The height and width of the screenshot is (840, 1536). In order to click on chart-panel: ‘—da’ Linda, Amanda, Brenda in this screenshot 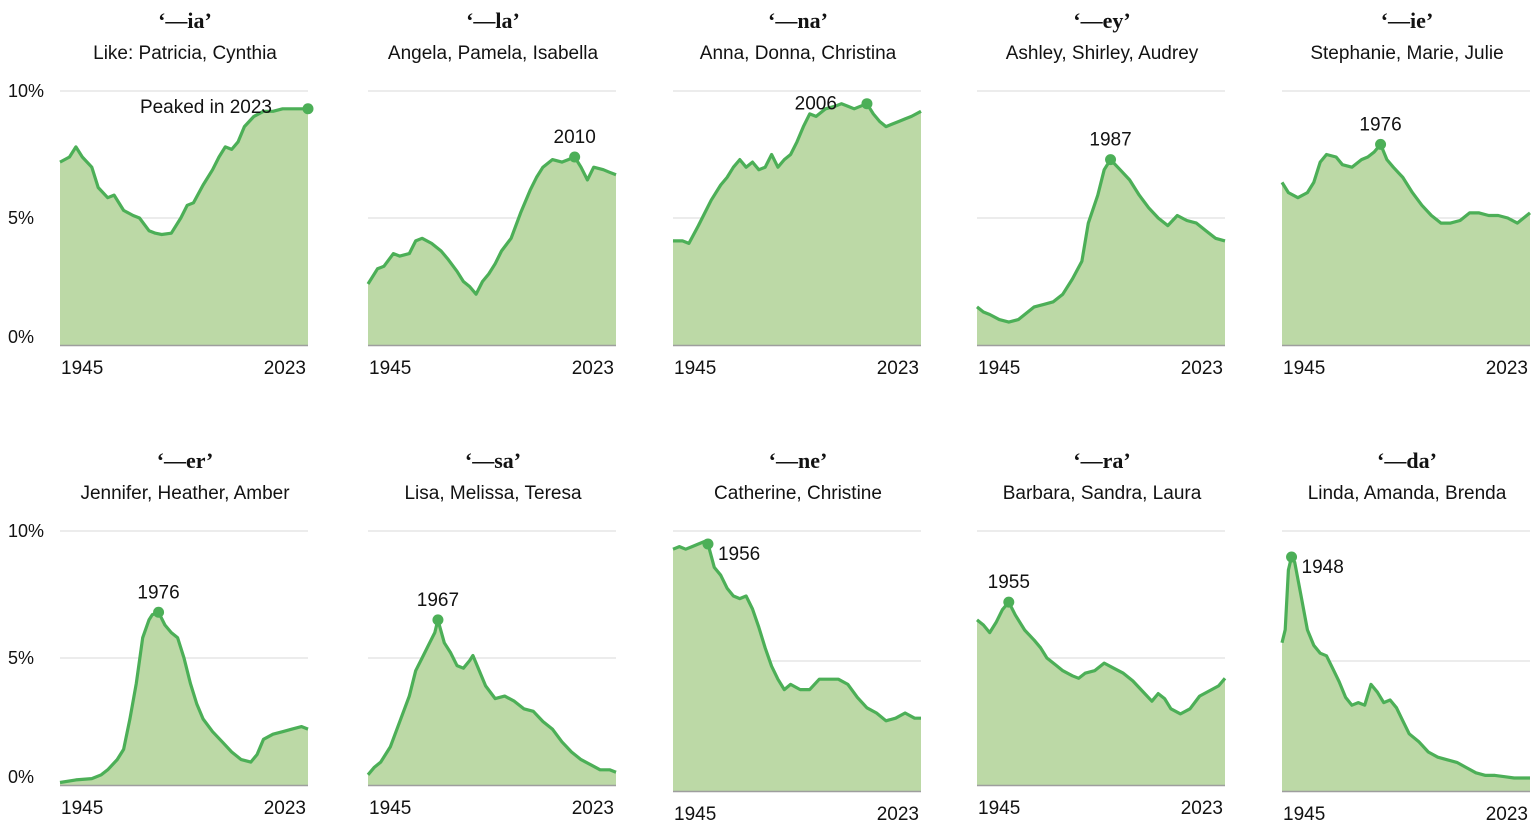, I will do `click(1409, 640)`.